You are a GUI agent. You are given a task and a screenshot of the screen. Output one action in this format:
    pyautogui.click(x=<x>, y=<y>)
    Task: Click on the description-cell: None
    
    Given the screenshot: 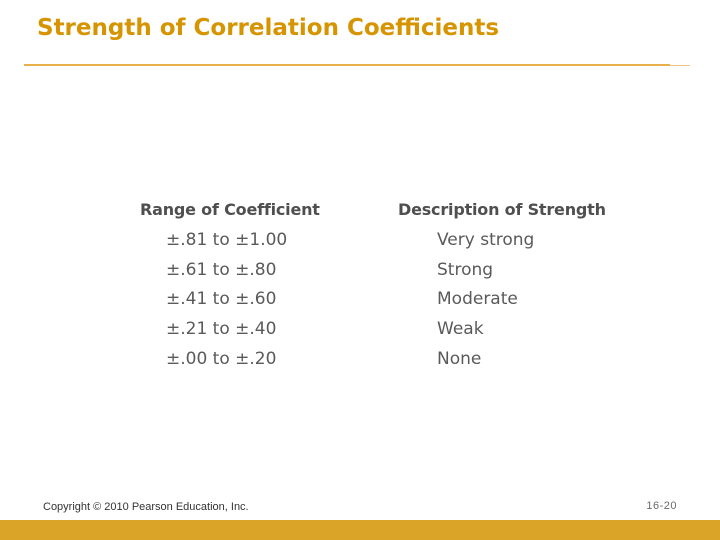 What is the action you would take?
    pyautogui.click(x=459, y=358)
    